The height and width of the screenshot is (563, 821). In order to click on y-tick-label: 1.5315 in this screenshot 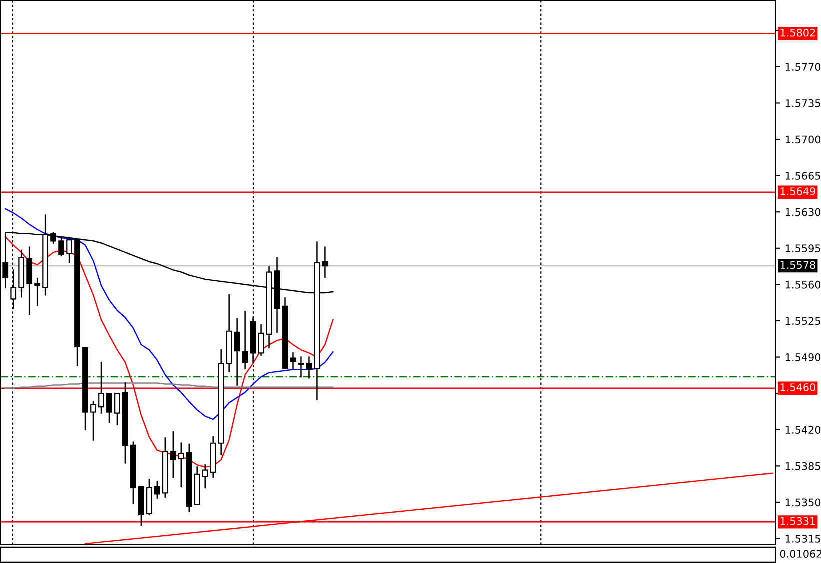, I will do `click(803, 539)`.